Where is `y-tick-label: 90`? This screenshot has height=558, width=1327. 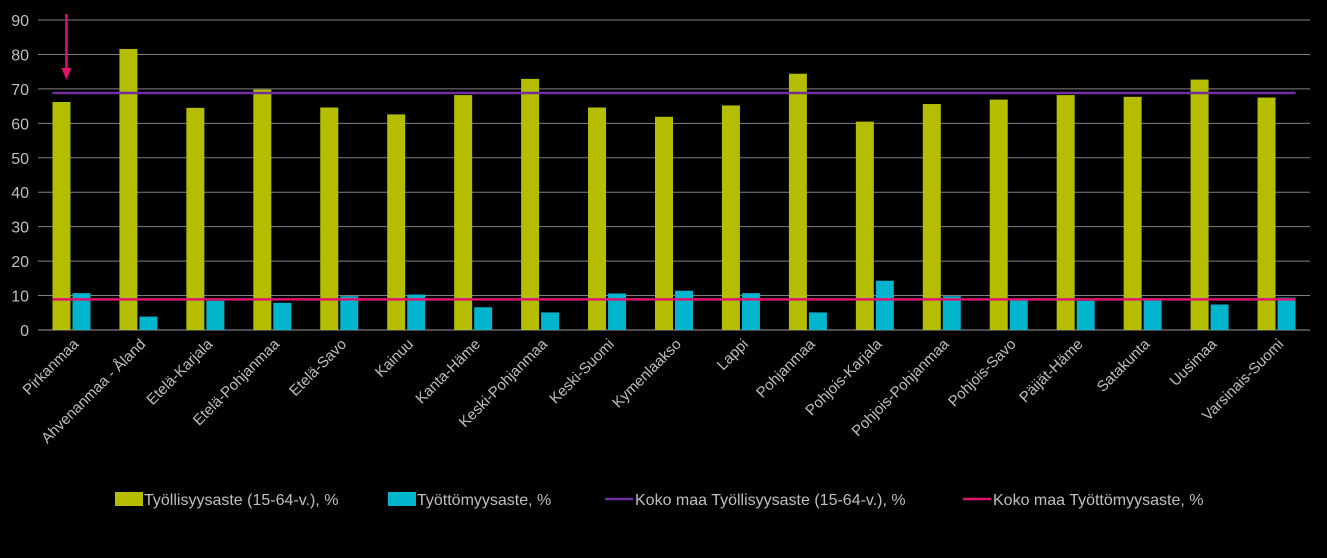
y-tick-label: 90 is located at coordinates (20, 21).